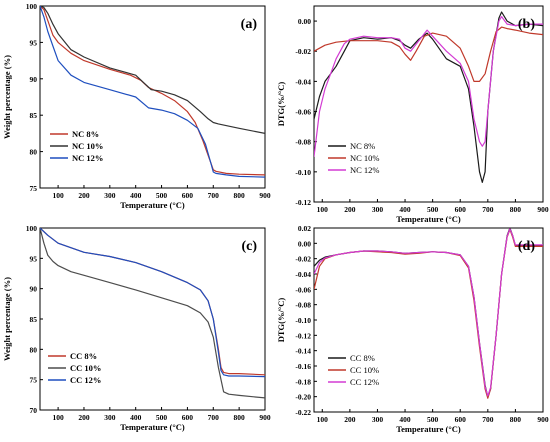 This screenshot has width=550, height=442. Describe the element at coordinates (526, 246) in the screenshot. I see `panel-label: (d)` at that location.